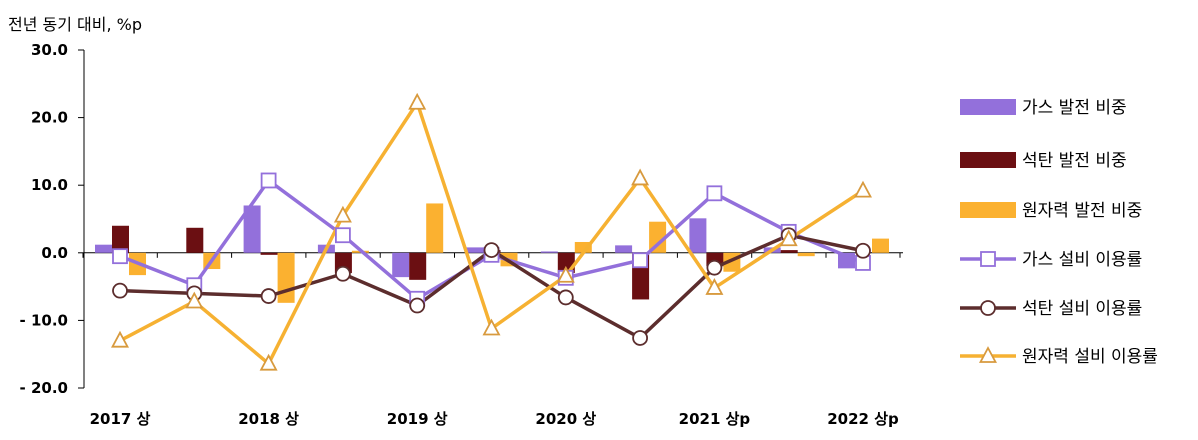 The image size is (1198, 440). What do you see at coordinates (75, 24) in the screenshot?
I see `y-axis-label: 전년 동기 대비, %p` at bounding box center [75, 24].